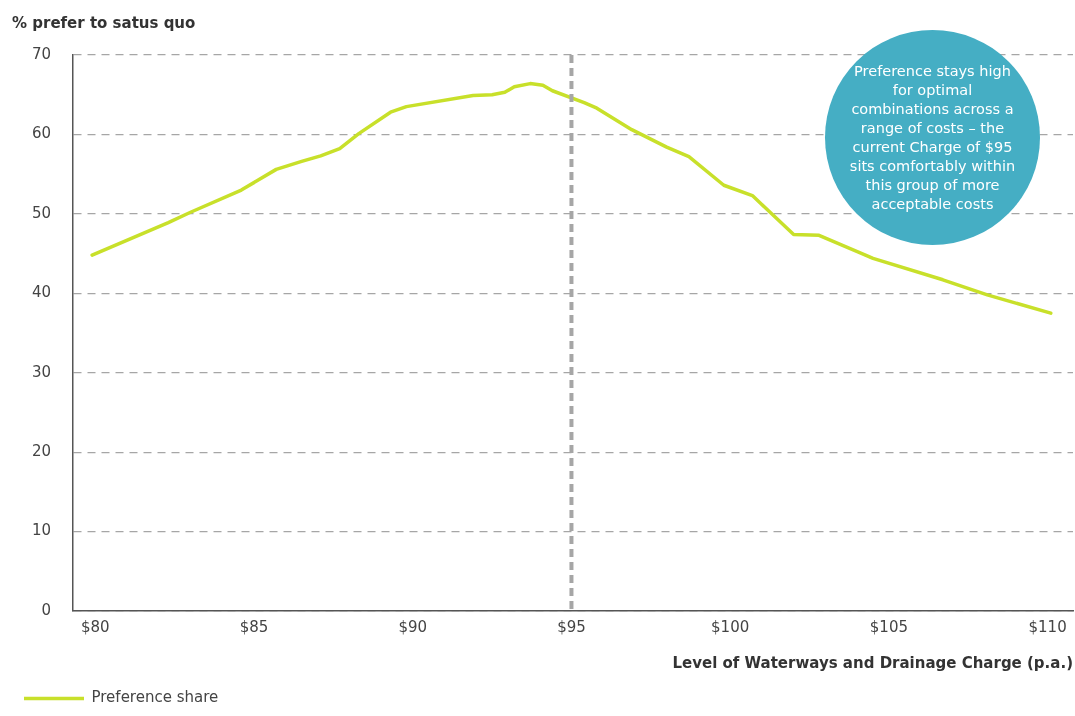  I want to click on x-tick-label: $90, so click(413, 626).